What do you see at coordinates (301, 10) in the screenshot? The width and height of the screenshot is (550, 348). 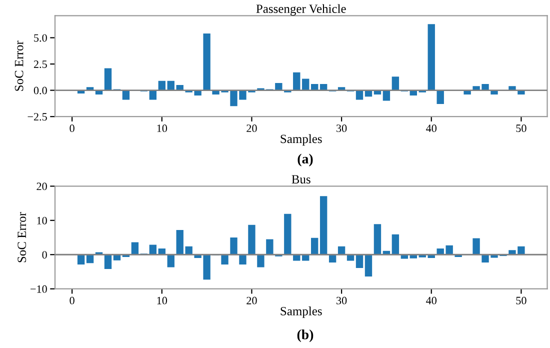 I see `chart-title: Passenger Vehicle` at bounding box center [301, 10].